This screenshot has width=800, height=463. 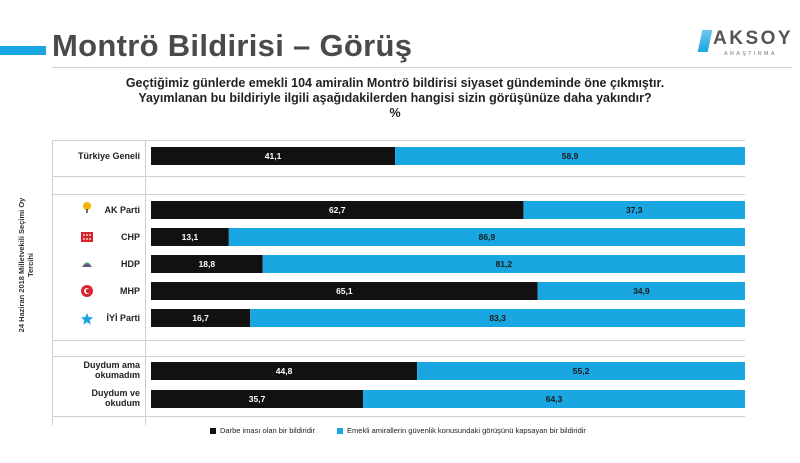 I want to click on bar-mhp-series-a, so click(x=344, y=291).